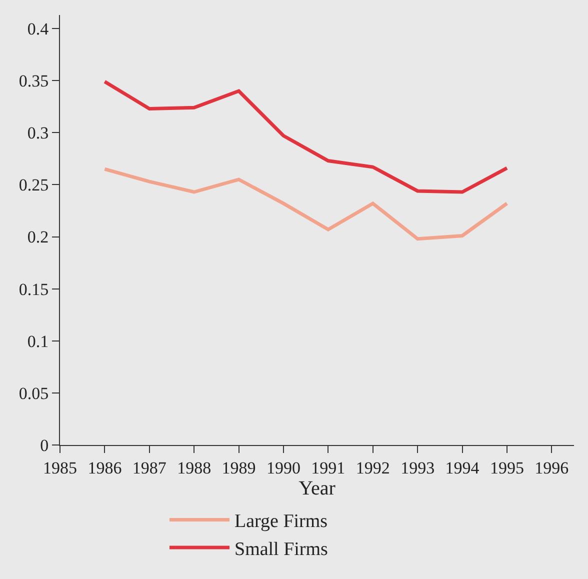 This screenshot has width=588, height=579. What do you see at coordinates (239, 468) in the screenshot?
I see `x-tick-label: 1989` at bounding box center [239, 468].